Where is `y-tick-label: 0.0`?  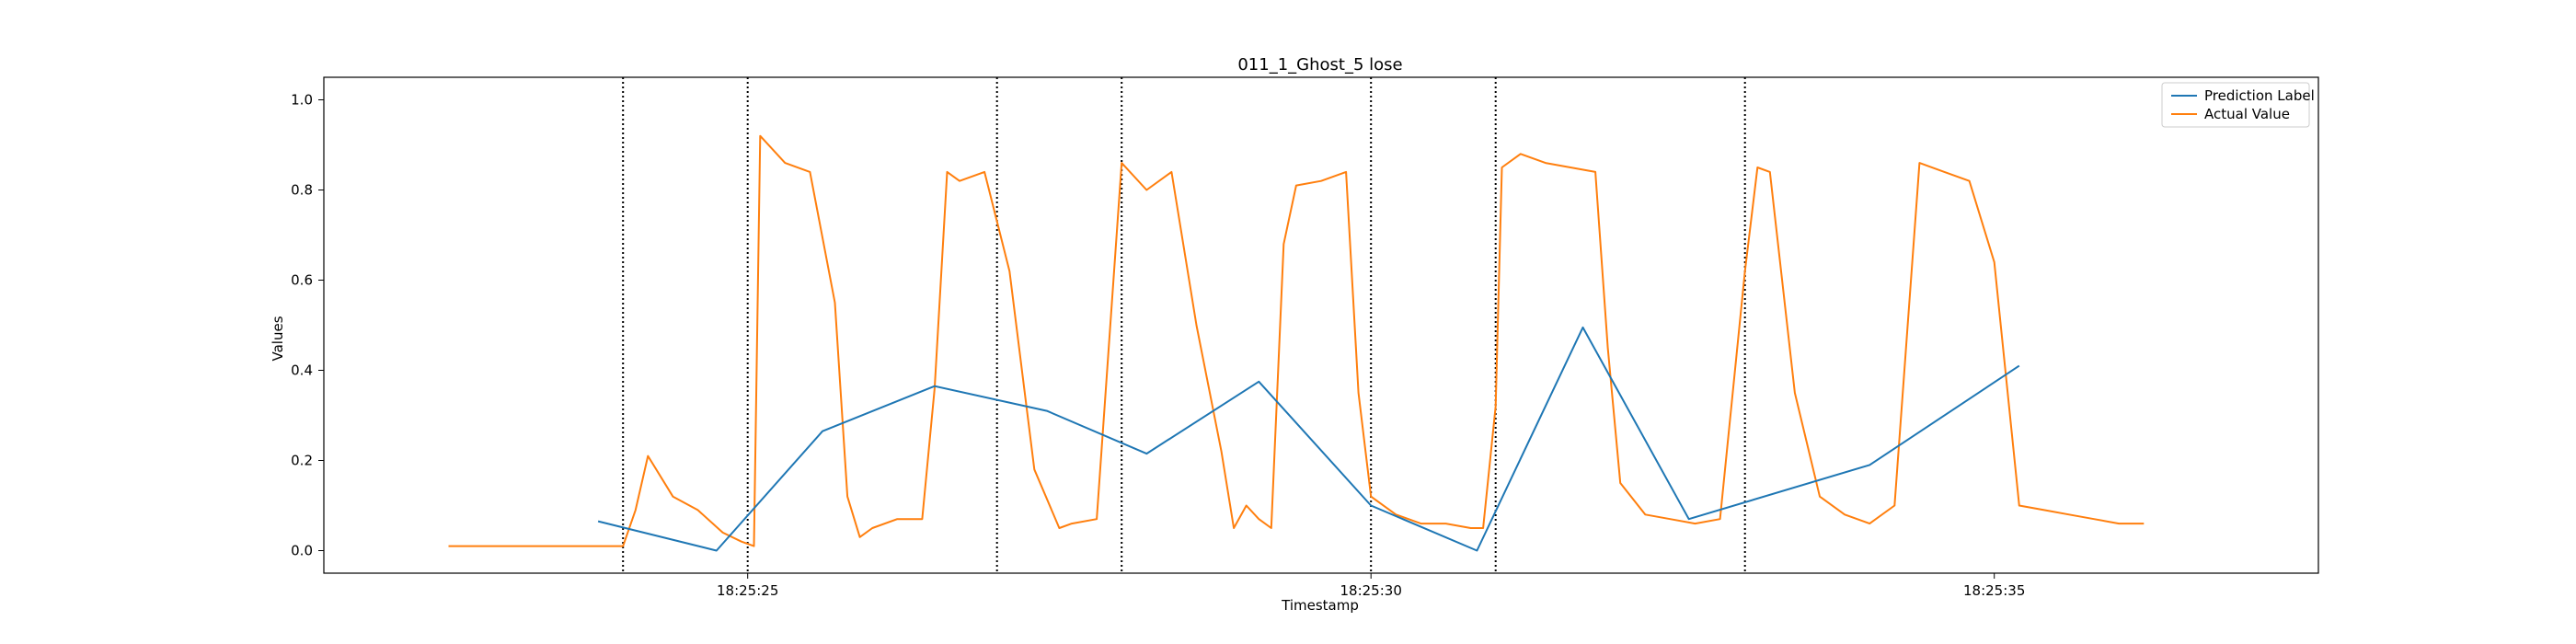 y-tick-label: 0.0 is located at coordinates (302, 551).